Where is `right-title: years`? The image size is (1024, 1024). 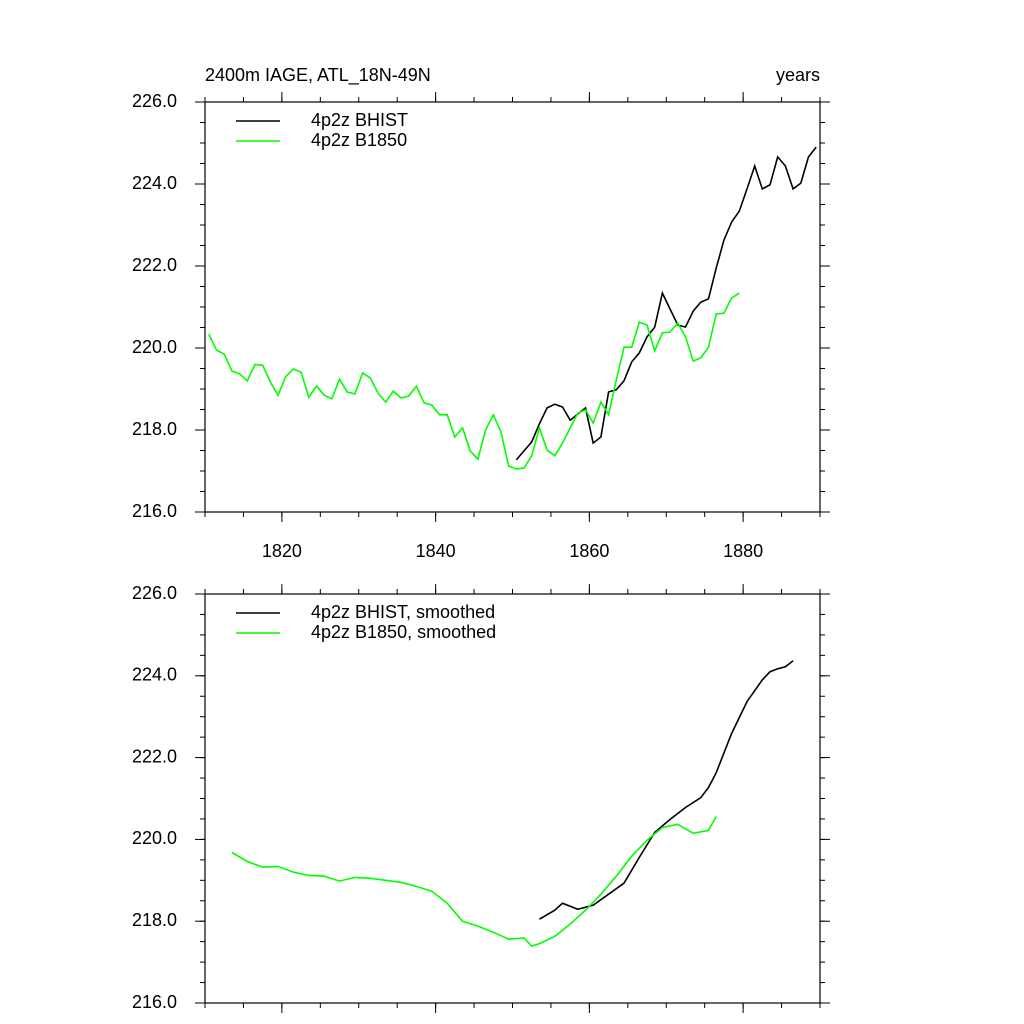
right-title: years is located at coordinates (798, 75).